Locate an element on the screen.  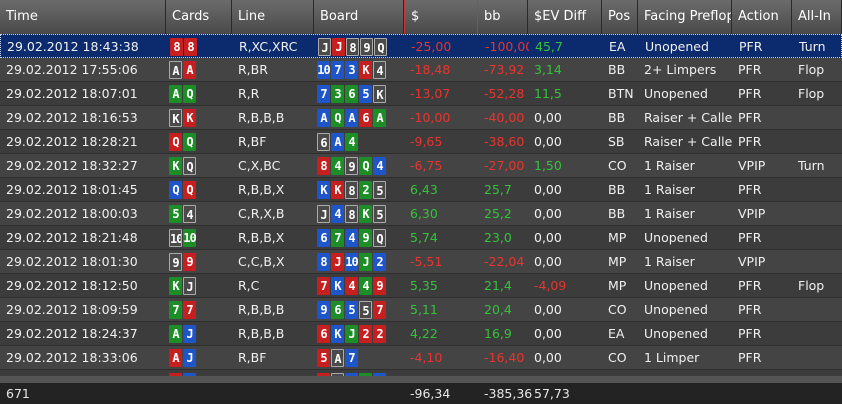
column-header-cards: Cards is located at coordinates (199, 17).